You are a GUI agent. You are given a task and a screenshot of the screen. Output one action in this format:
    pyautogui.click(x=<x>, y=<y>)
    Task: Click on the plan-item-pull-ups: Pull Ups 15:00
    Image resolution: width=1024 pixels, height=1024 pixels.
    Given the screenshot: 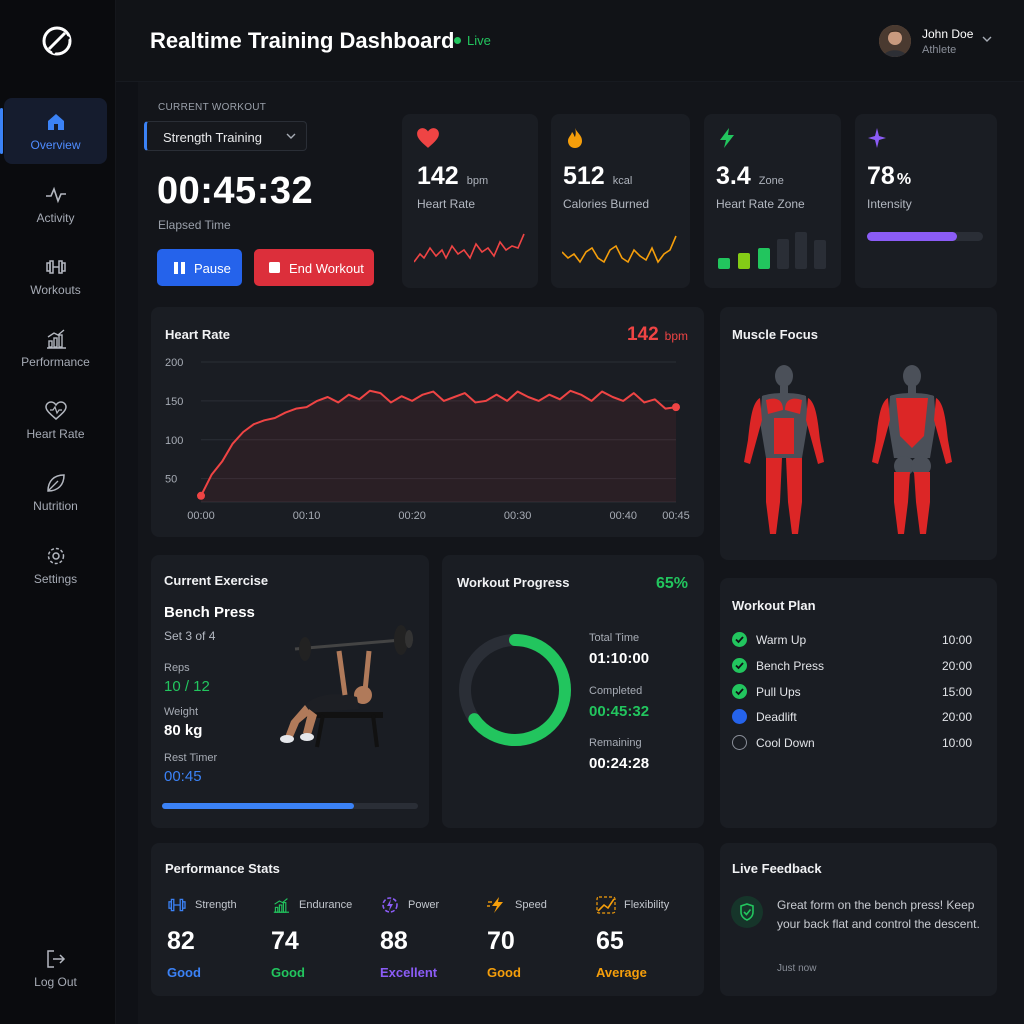 What is the action you would take?
    pyautogui.click(x=852, y=693)
    